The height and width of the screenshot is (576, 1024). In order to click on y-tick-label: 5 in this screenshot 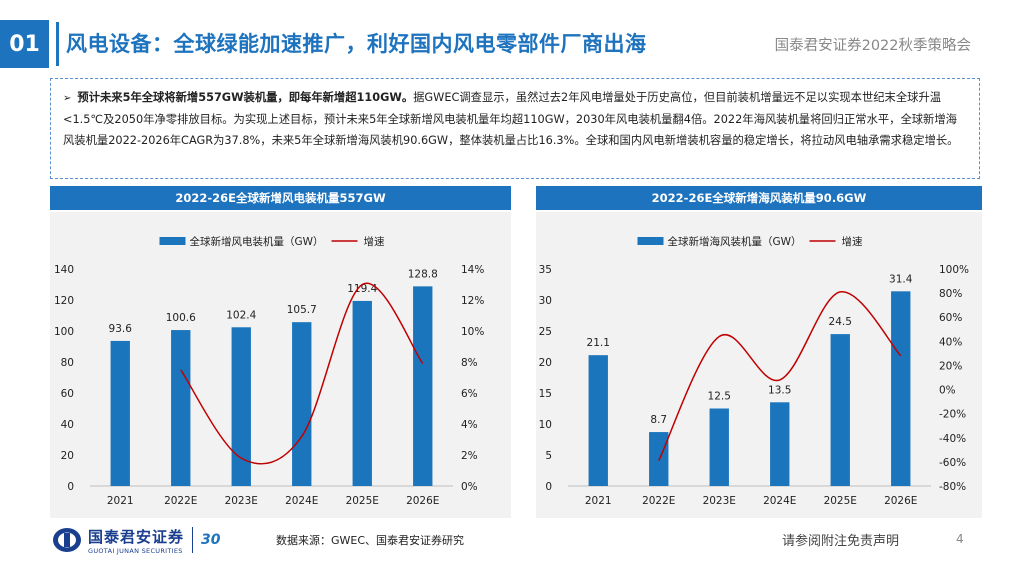, I will do `click(548, 456)`.